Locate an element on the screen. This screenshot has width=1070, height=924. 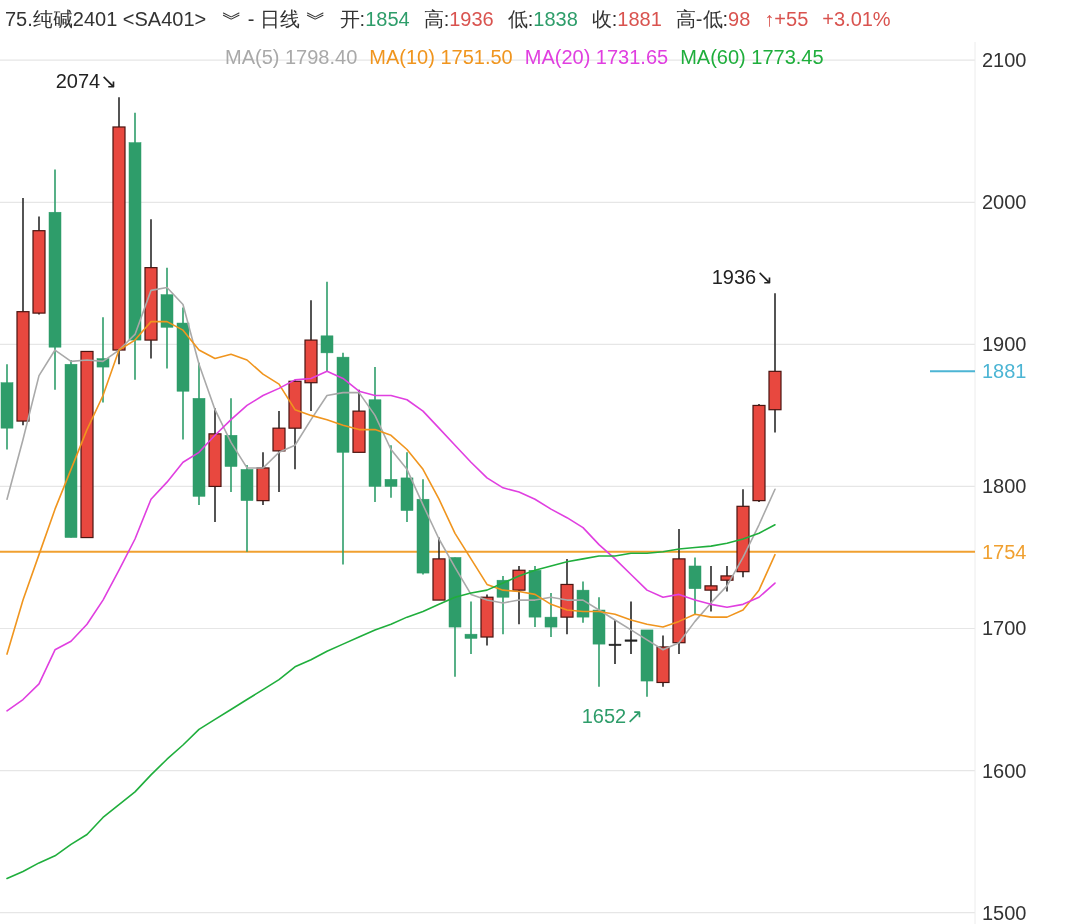
text: 开:1854 is located at coordinates (374, 19).